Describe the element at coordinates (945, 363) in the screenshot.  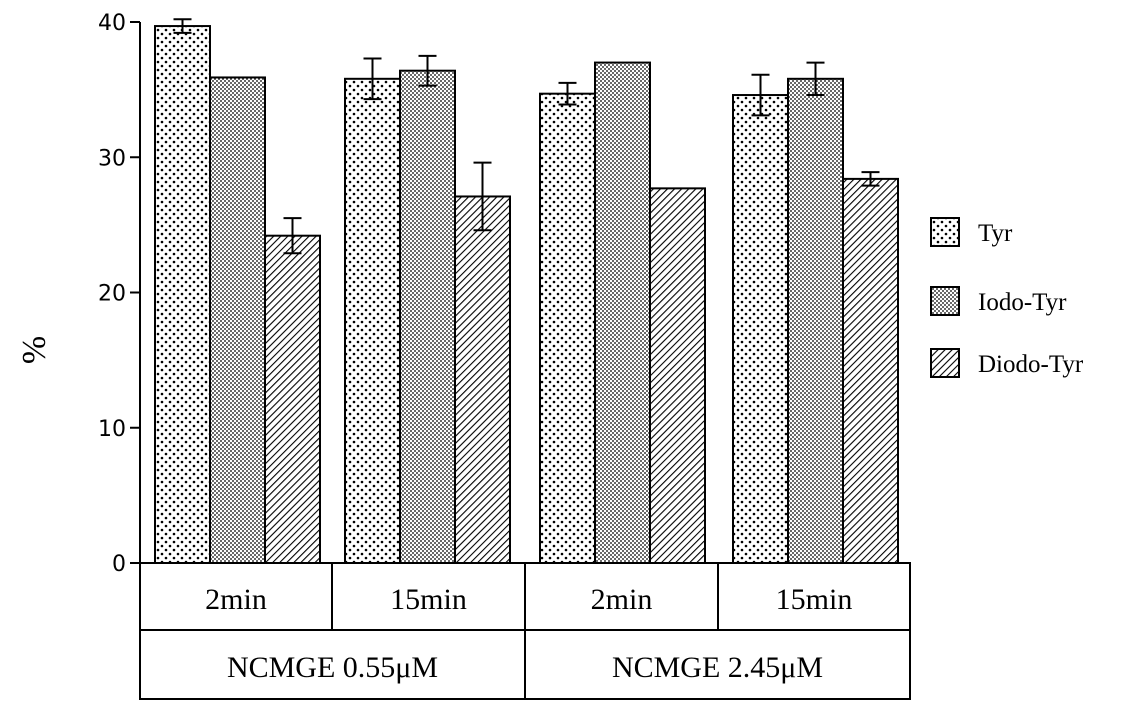
I see `legend-swatch-diodo-tyr` at that location.